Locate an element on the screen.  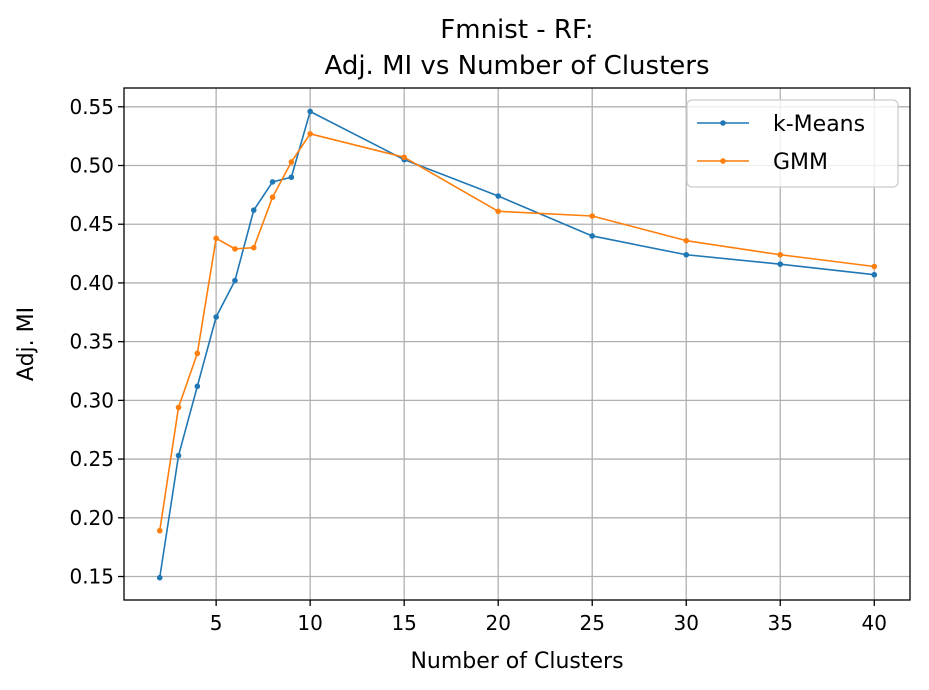
x-tick-label: 15 is located at coordinates (403, 623).